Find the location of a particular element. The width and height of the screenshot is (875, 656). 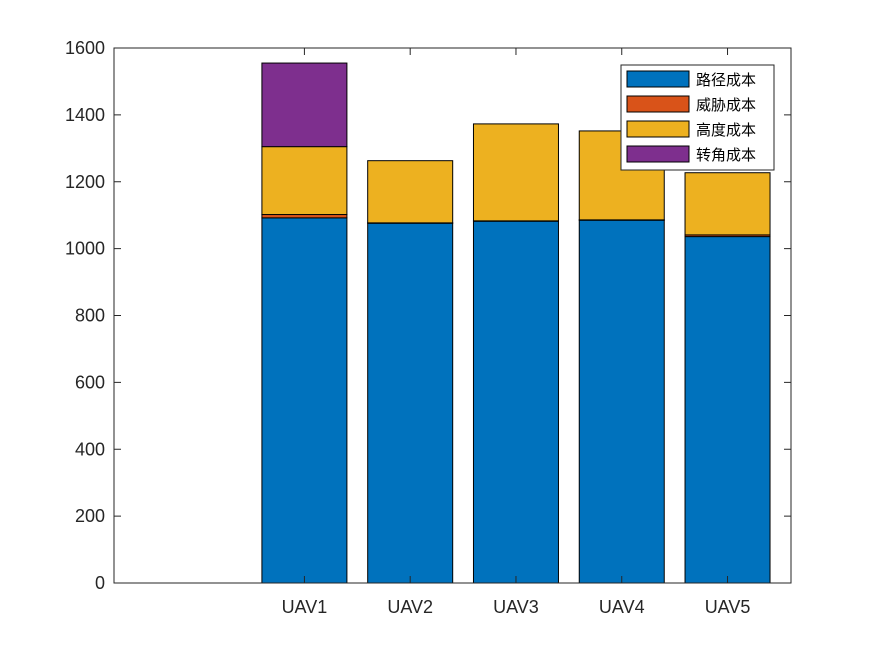

legend-label: 威胁成本 is located at coordinates (726, 105).